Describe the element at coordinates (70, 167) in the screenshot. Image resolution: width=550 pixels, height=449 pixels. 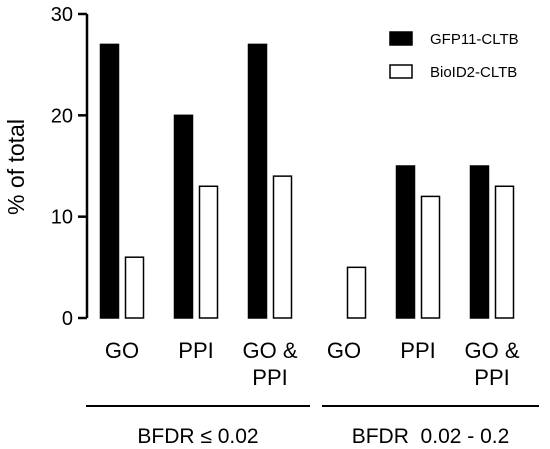
I see `y-axis: 0 10 20 30` at that location.